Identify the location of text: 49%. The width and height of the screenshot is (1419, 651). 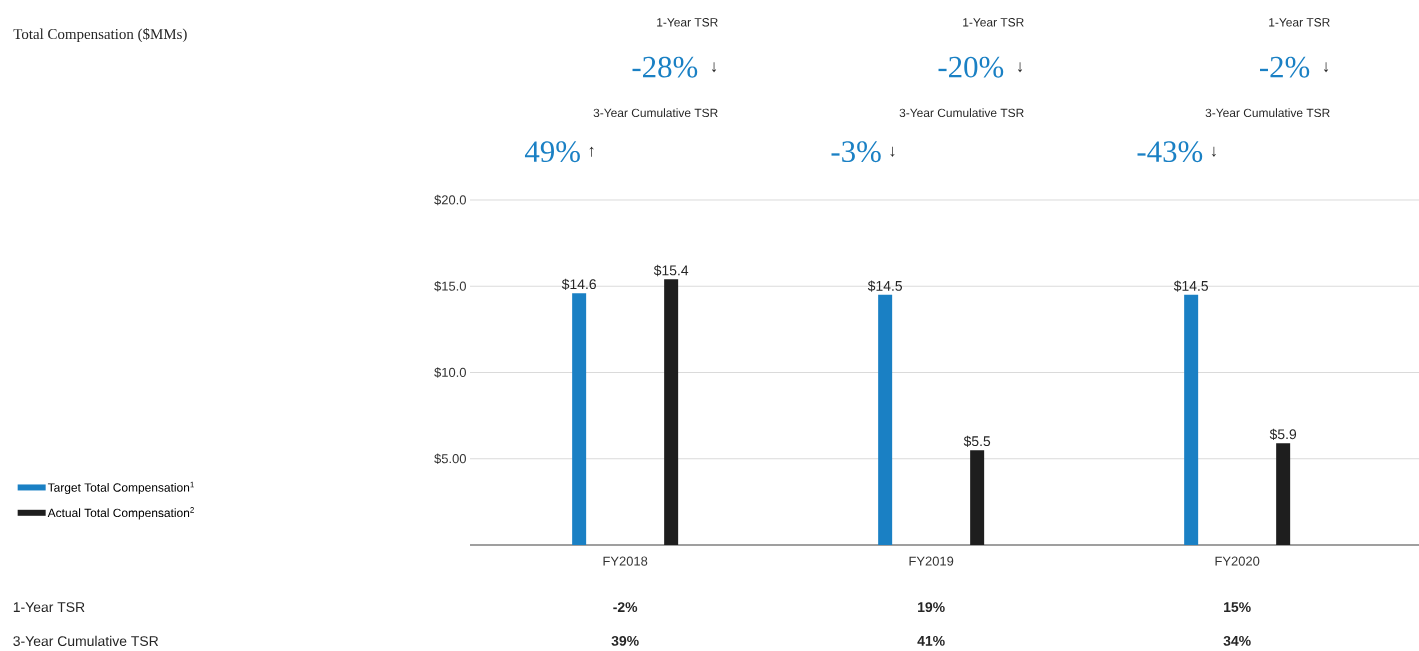
(552, 152).